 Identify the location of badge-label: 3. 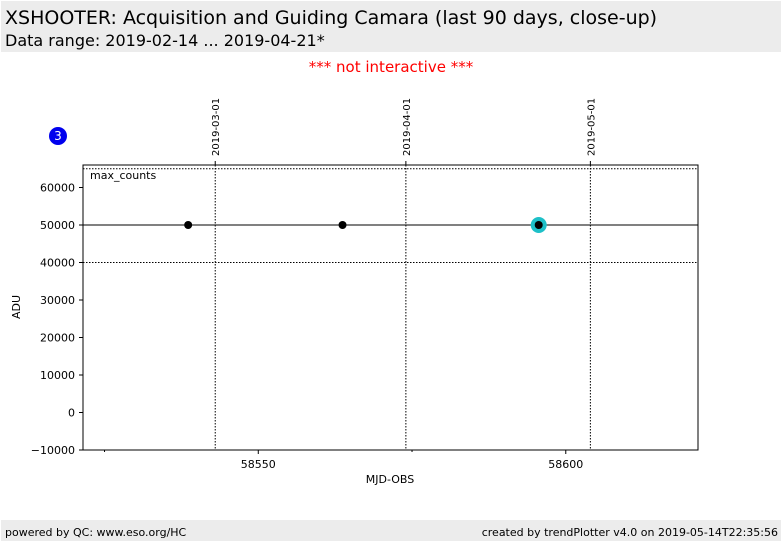
(58, 136).